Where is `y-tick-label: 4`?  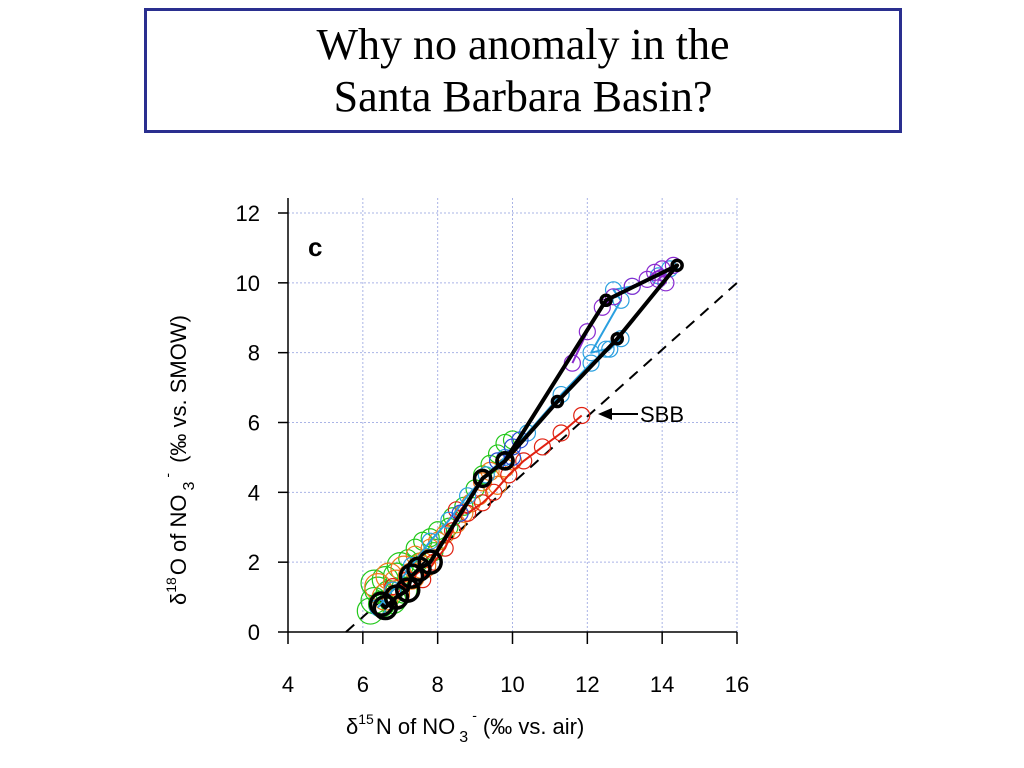
y-tick-label: 4 is located at coordinates (254, 492).